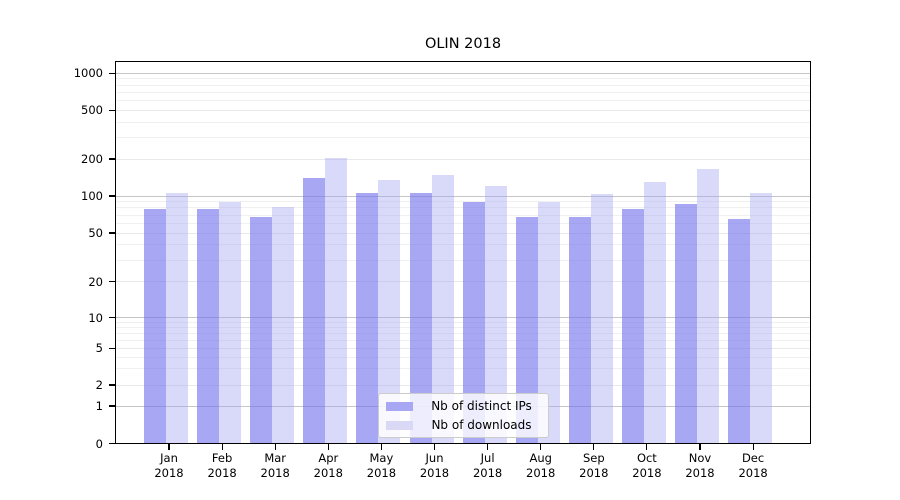 The height and width of the screenshot is (500, 900). What do you see at coordinates (328, 465) in the screenshot?
I see `x-axis-label-apr: Apr 2018` at bounding box center [328, 465].